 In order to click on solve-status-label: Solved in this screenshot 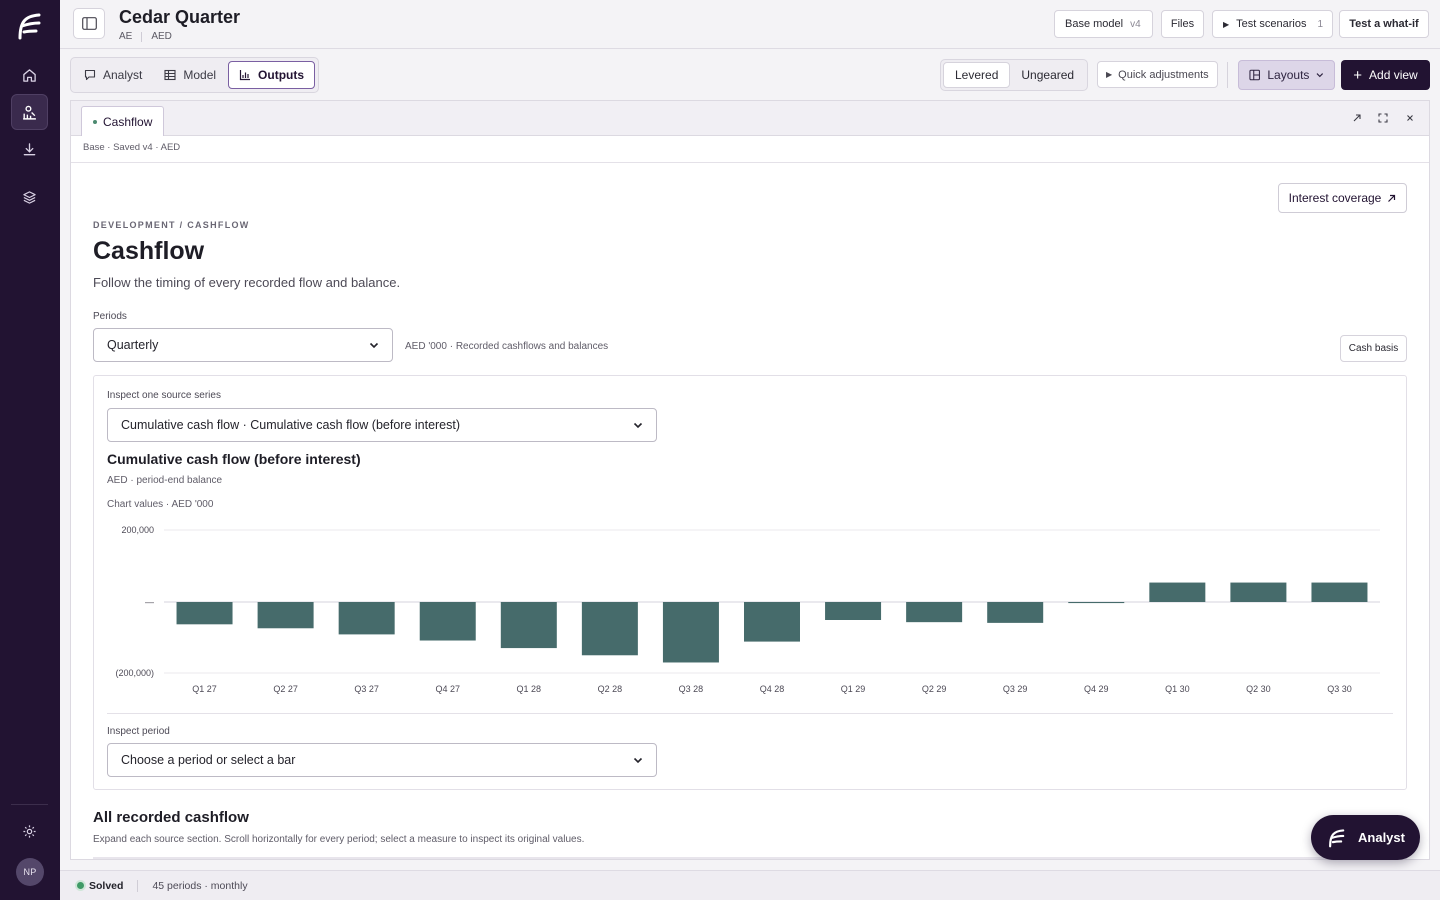, I will do `click(106, 885)`.